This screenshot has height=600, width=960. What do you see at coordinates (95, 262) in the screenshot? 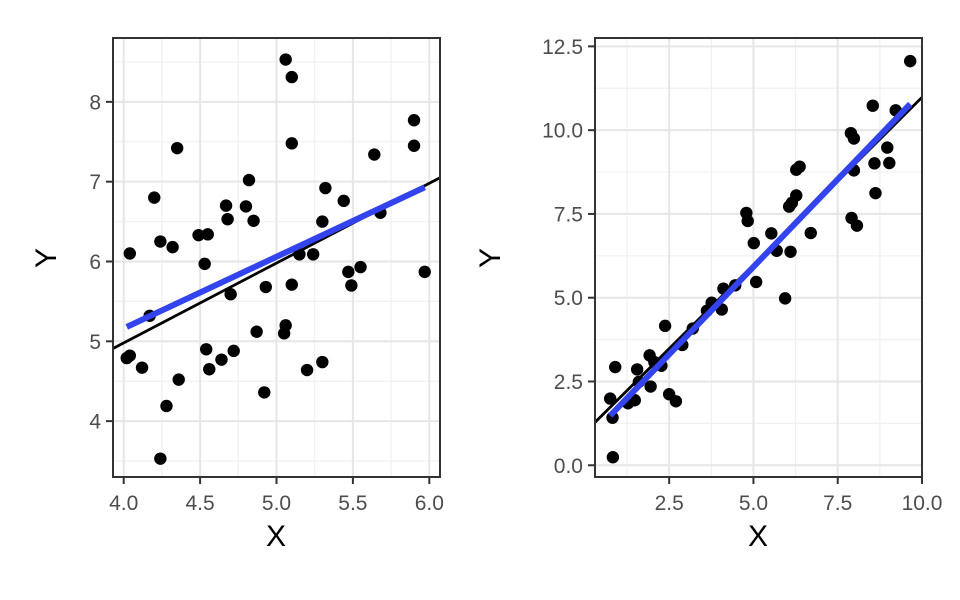
I see `y-tick-label: 6` at bounding box center [95, 262].